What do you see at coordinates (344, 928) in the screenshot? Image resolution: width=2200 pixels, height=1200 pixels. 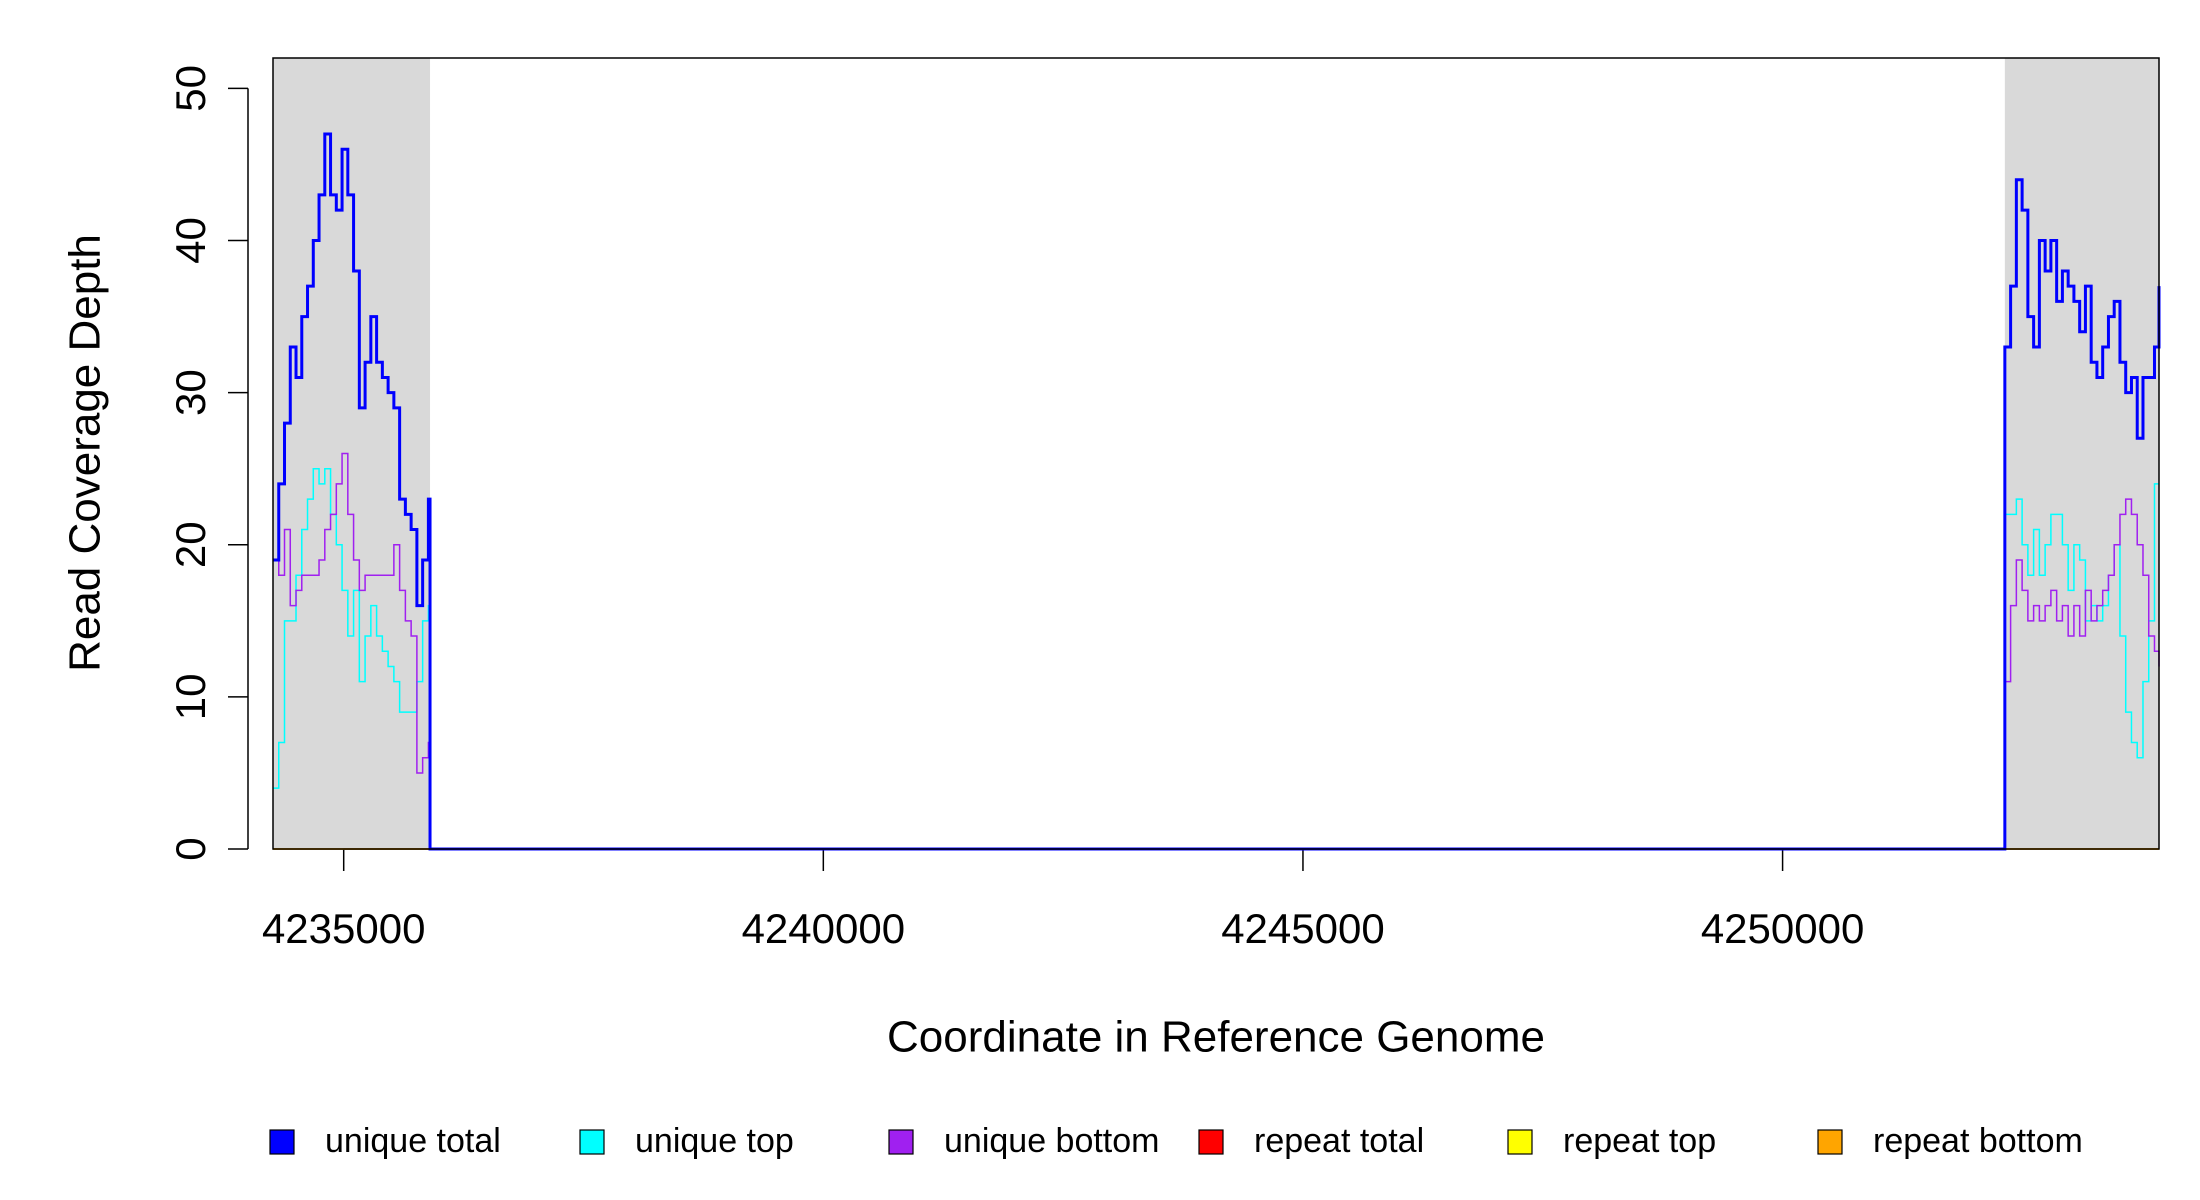 I see `x-tick-label: 4235000` at bounding box center [344, 928].